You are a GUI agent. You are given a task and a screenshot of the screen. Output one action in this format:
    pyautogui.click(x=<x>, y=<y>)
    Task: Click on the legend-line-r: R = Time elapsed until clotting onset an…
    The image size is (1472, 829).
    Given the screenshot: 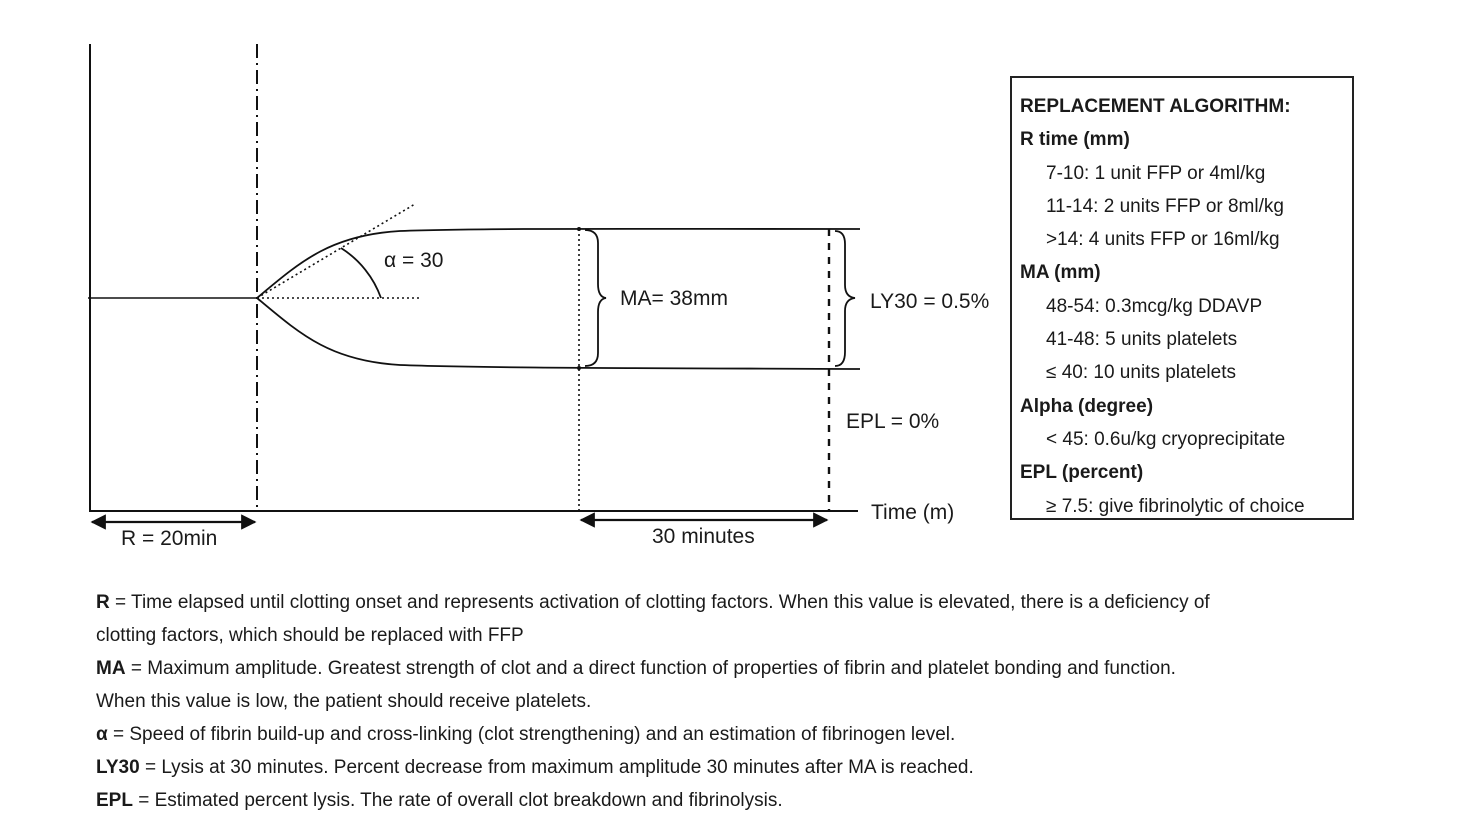 What is the action you would take?
    pyautogui.click(x=746, y=602)
    